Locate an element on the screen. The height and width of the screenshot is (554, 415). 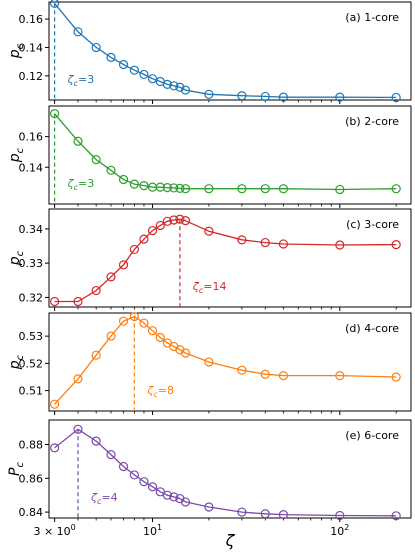
x-tick-label: 3 × 100 is located at coordinates (54, 530).